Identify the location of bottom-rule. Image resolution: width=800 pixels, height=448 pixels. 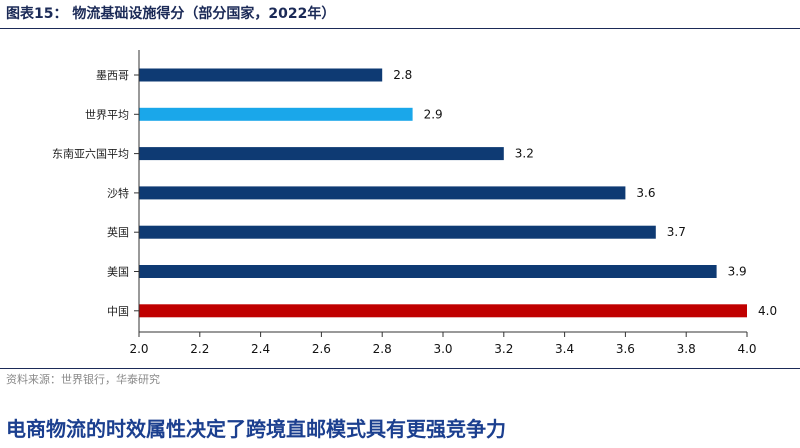
(400, 368).